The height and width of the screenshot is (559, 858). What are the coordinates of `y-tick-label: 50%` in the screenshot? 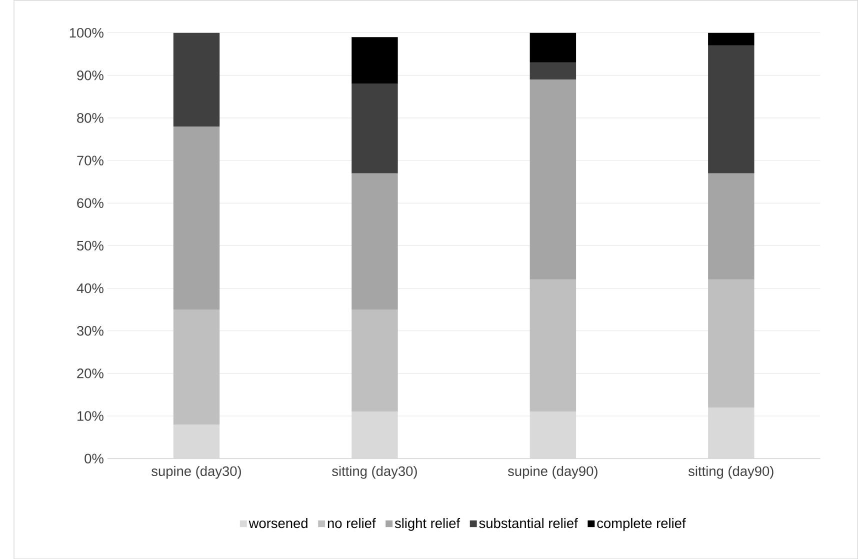 It's located at (90, 245).